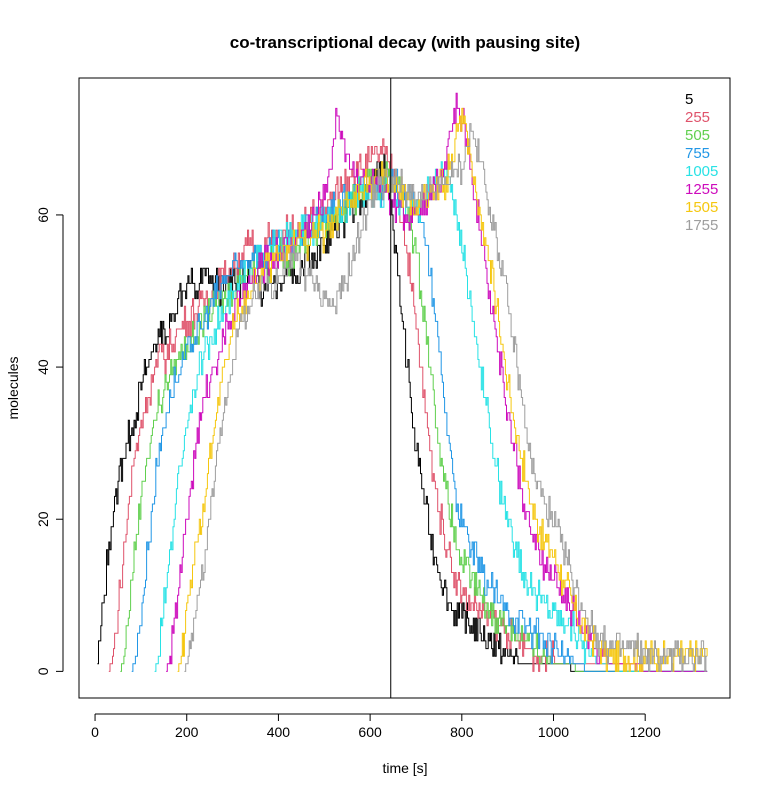  Describe the element at coordinates (697, 153) in the screenshot. I see `legend-entry-755: 755` at that location.